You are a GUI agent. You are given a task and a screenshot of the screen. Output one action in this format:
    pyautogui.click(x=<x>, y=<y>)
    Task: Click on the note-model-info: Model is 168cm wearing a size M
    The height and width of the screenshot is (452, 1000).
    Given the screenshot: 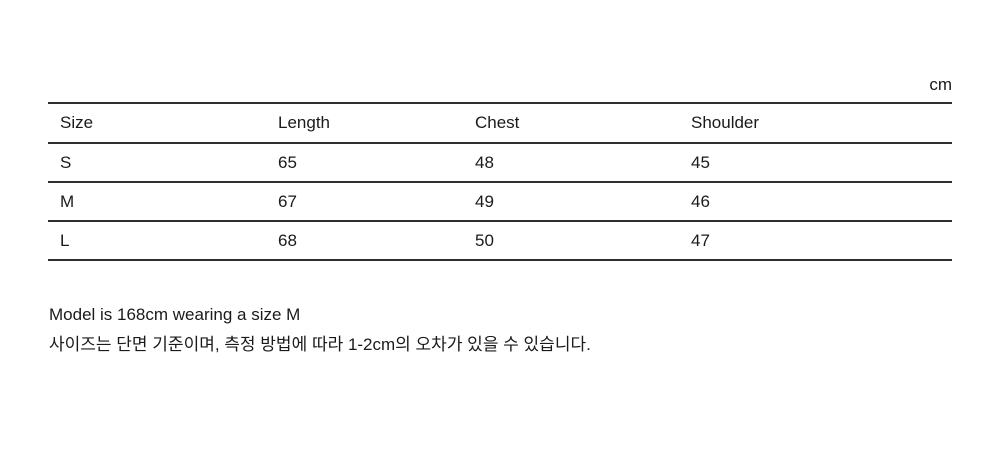 What is the action you would take?
    pyautogui.click(x=175, y=314)
    